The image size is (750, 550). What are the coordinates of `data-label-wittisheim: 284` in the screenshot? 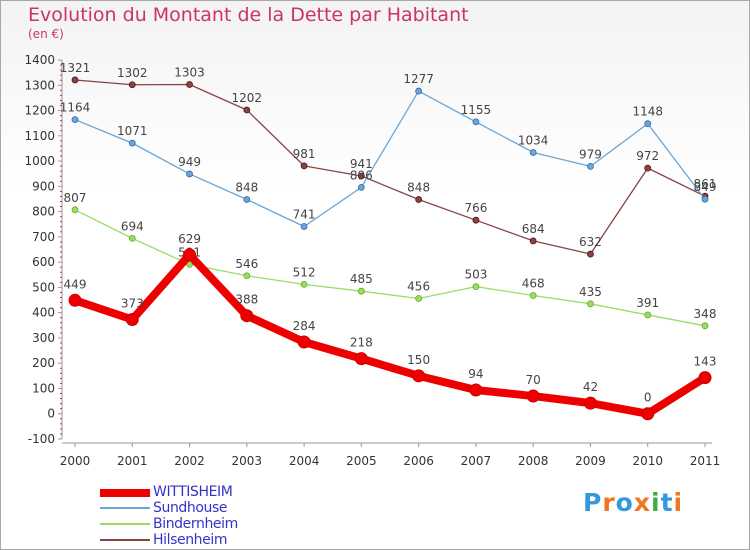 It's located at (304, 326).